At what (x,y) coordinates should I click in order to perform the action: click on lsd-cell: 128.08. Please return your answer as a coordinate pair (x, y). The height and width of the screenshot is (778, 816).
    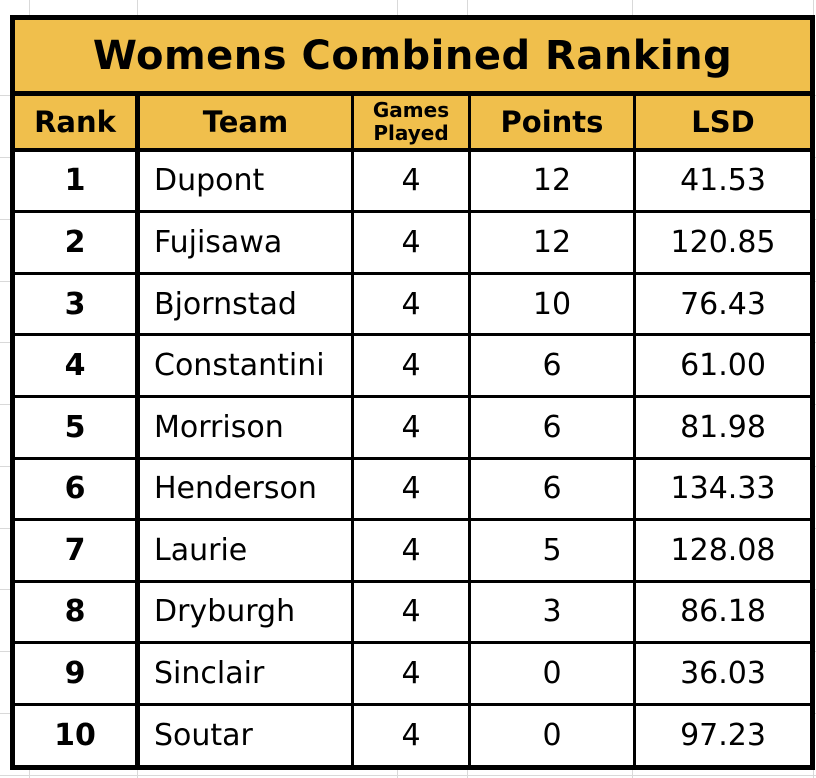
    Looking at the image, I should click on (723, 550).